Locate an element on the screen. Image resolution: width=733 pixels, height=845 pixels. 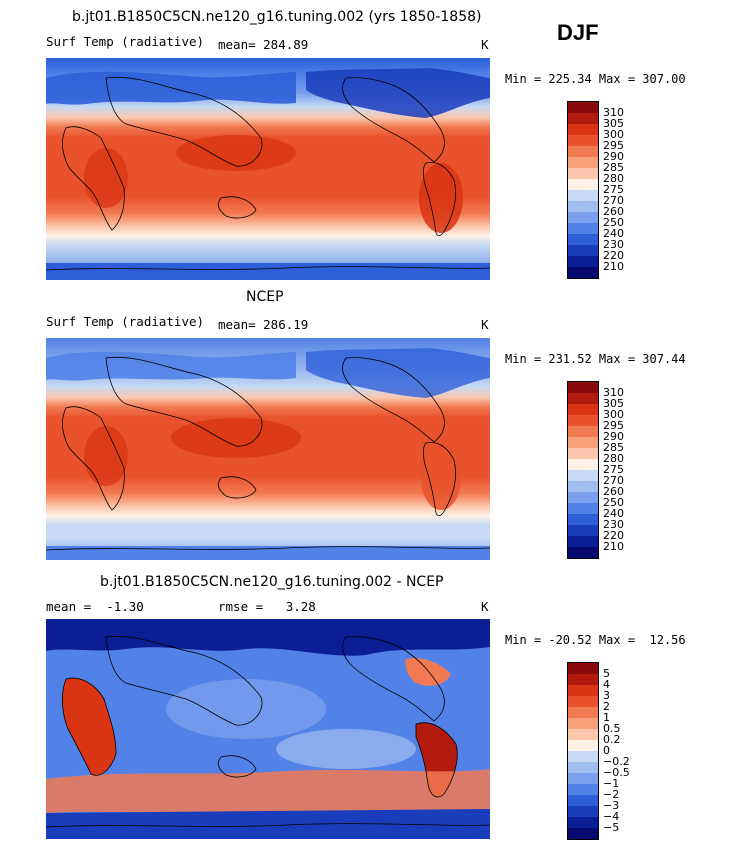
colorbar-tick: −0.5 is located at coordinates (616, 772).